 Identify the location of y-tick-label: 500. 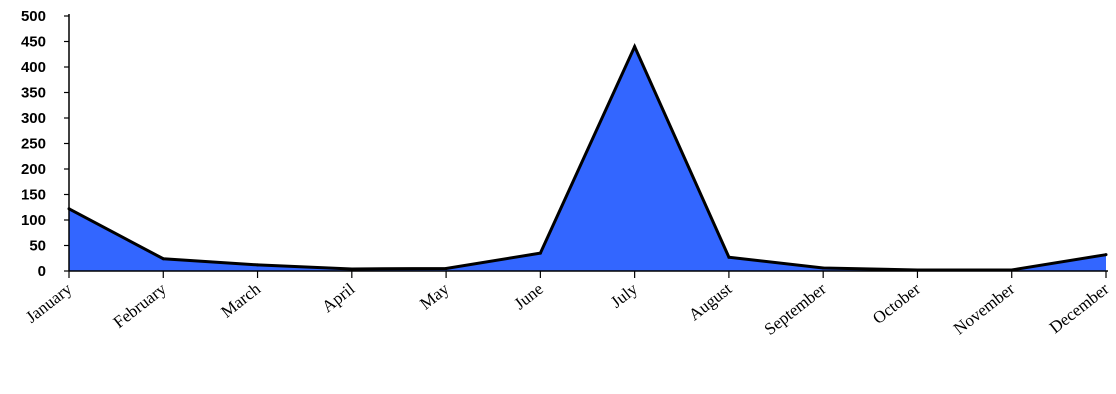
(33, 16).